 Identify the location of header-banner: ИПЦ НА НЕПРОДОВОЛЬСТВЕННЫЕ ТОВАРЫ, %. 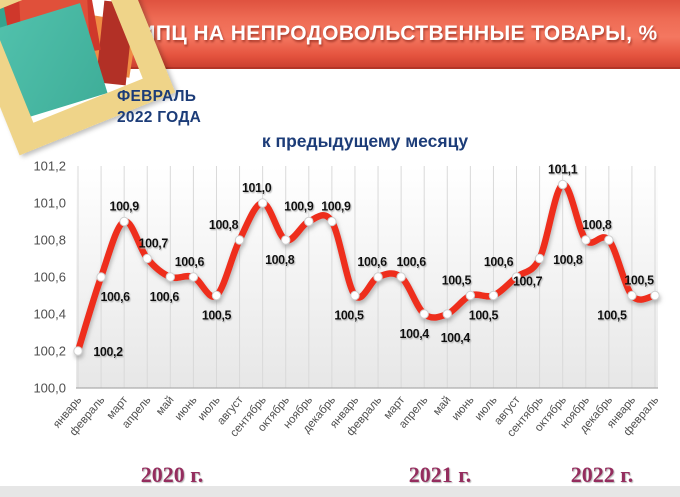
(399, 34).